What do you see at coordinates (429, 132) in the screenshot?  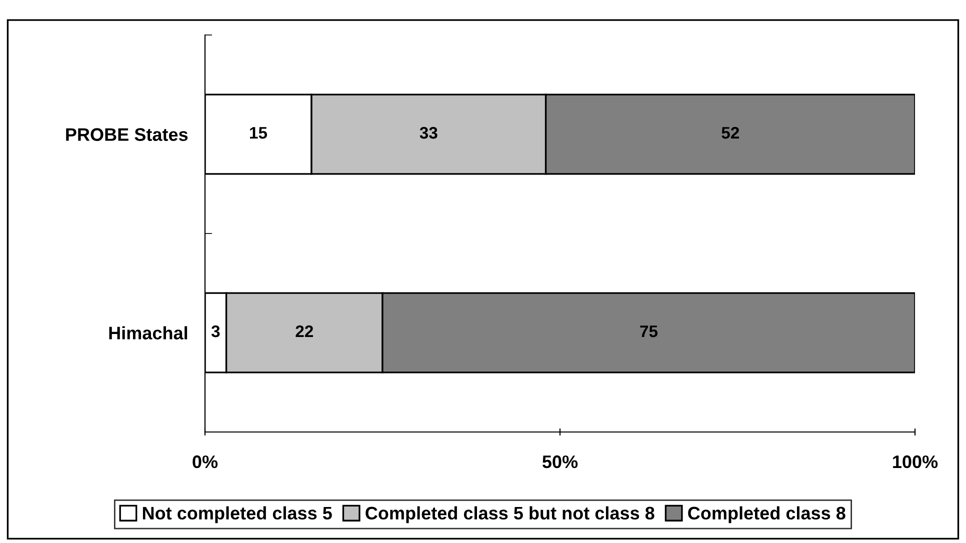 I see `data-label: 33` at bounding box center [429, 132].